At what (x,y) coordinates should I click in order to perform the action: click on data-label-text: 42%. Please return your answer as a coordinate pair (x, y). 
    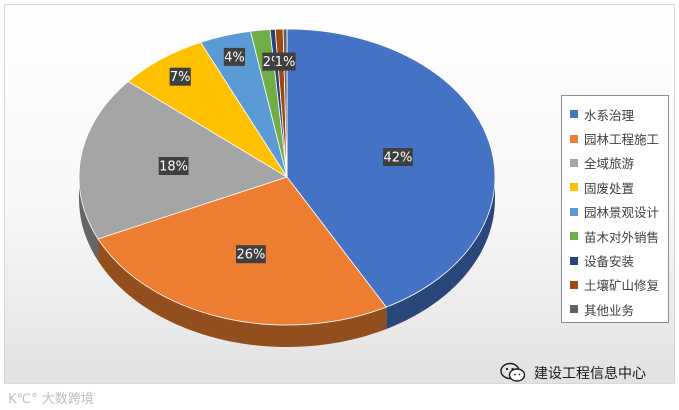
    Looking at the image, I should click on (397, 158).